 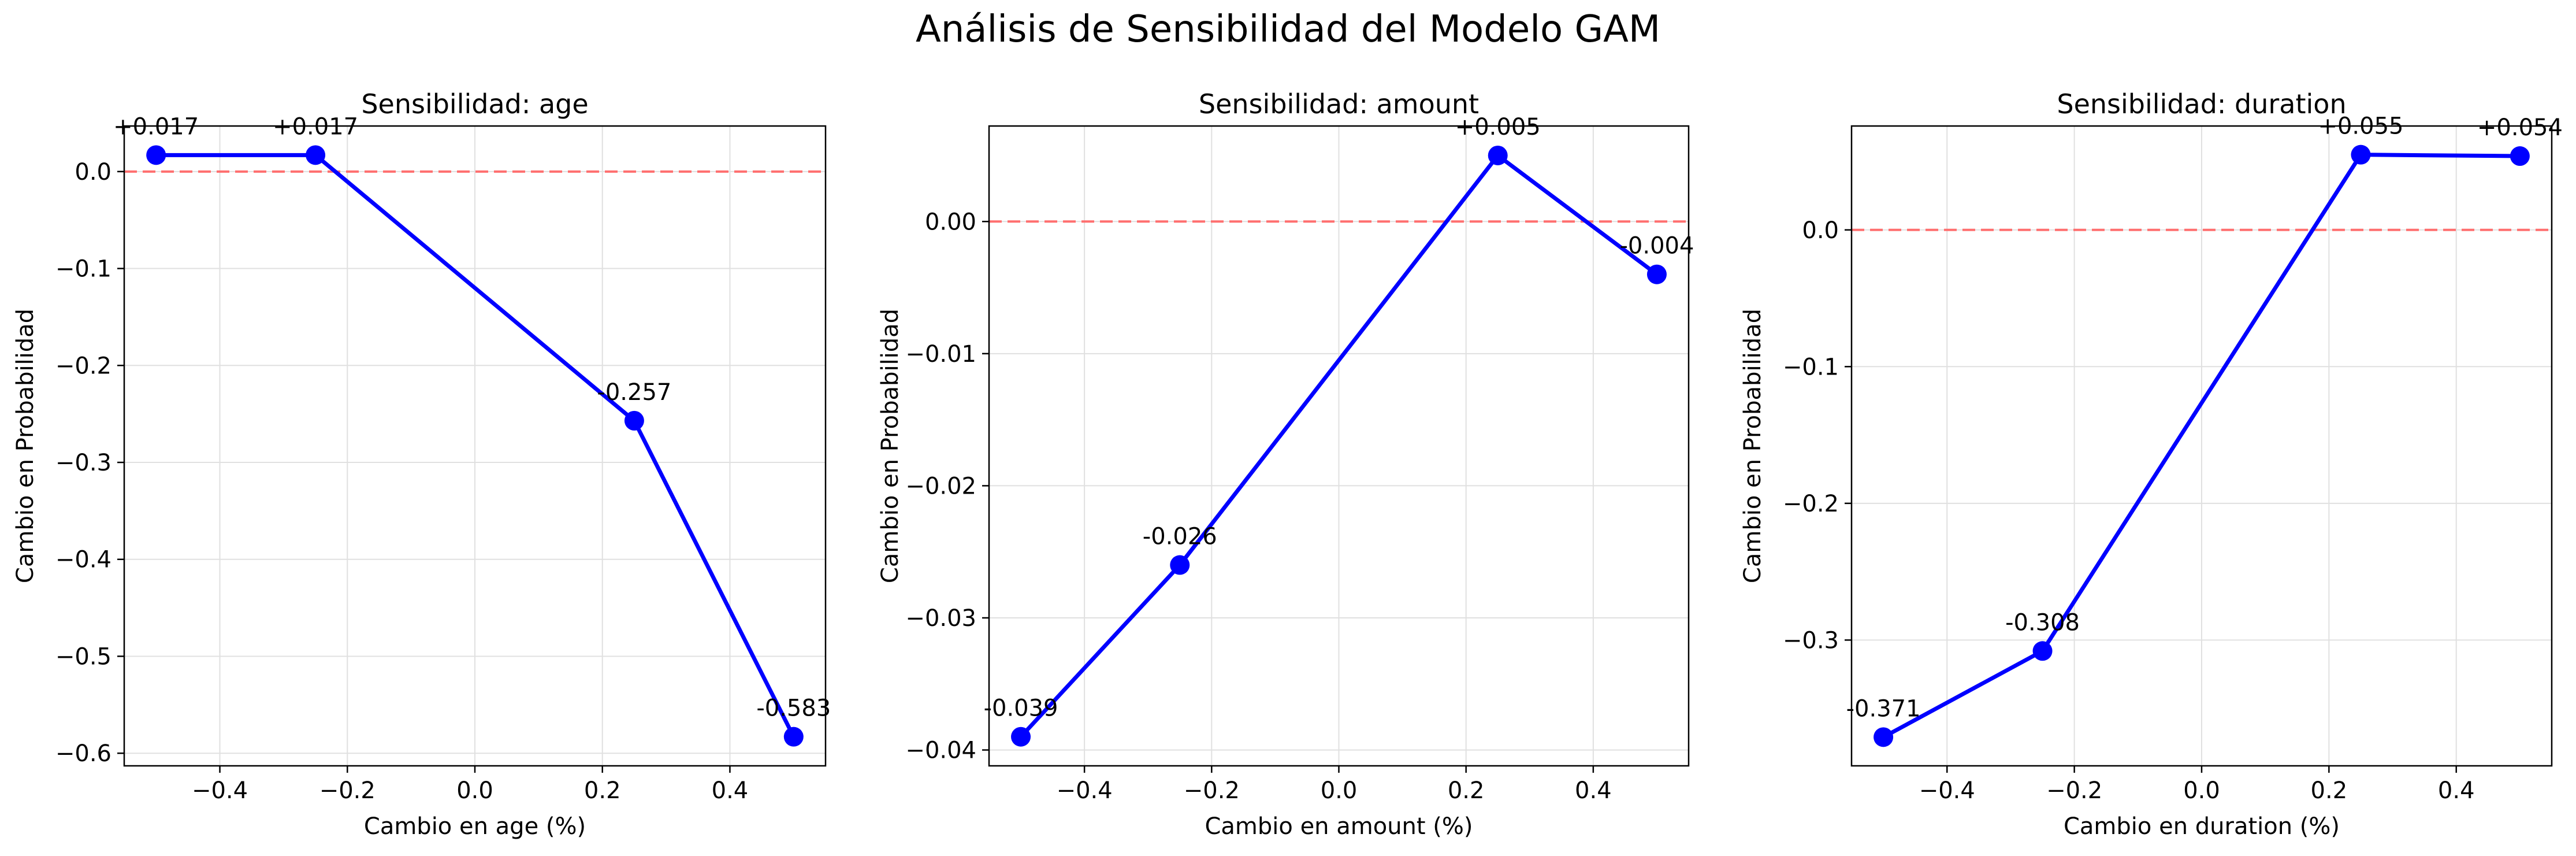 What do you see at coordinates (940, 354) in the screenshot?
I see `y-tick-label: −0.01` at bounding box center [940, 354].